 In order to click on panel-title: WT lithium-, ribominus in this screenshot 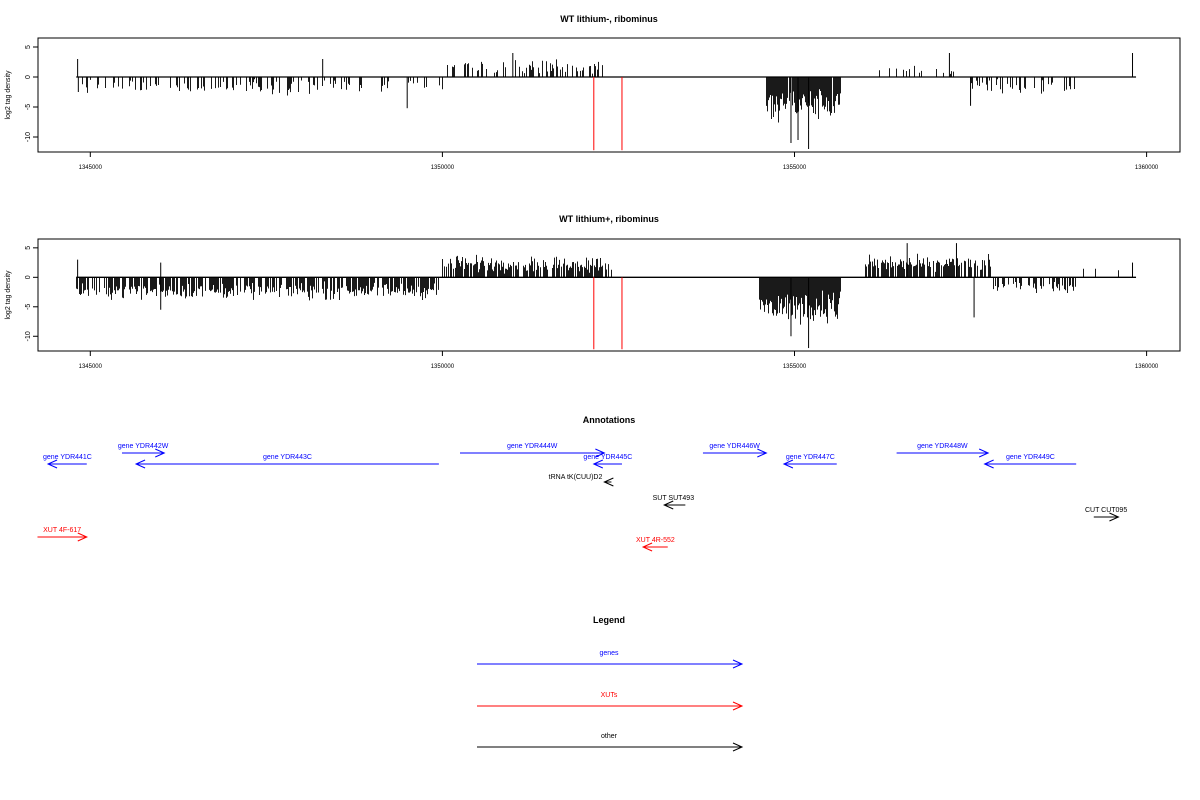, I will do `click(609, 19)`.